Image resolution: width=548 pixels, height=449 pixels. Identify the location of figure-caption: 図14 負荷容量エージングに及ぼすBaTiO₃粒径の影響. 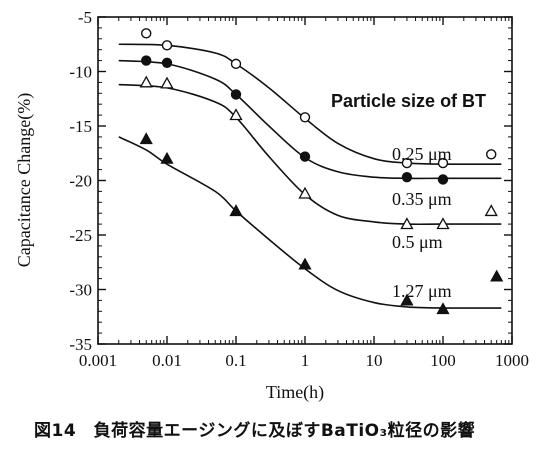
(255, 430).